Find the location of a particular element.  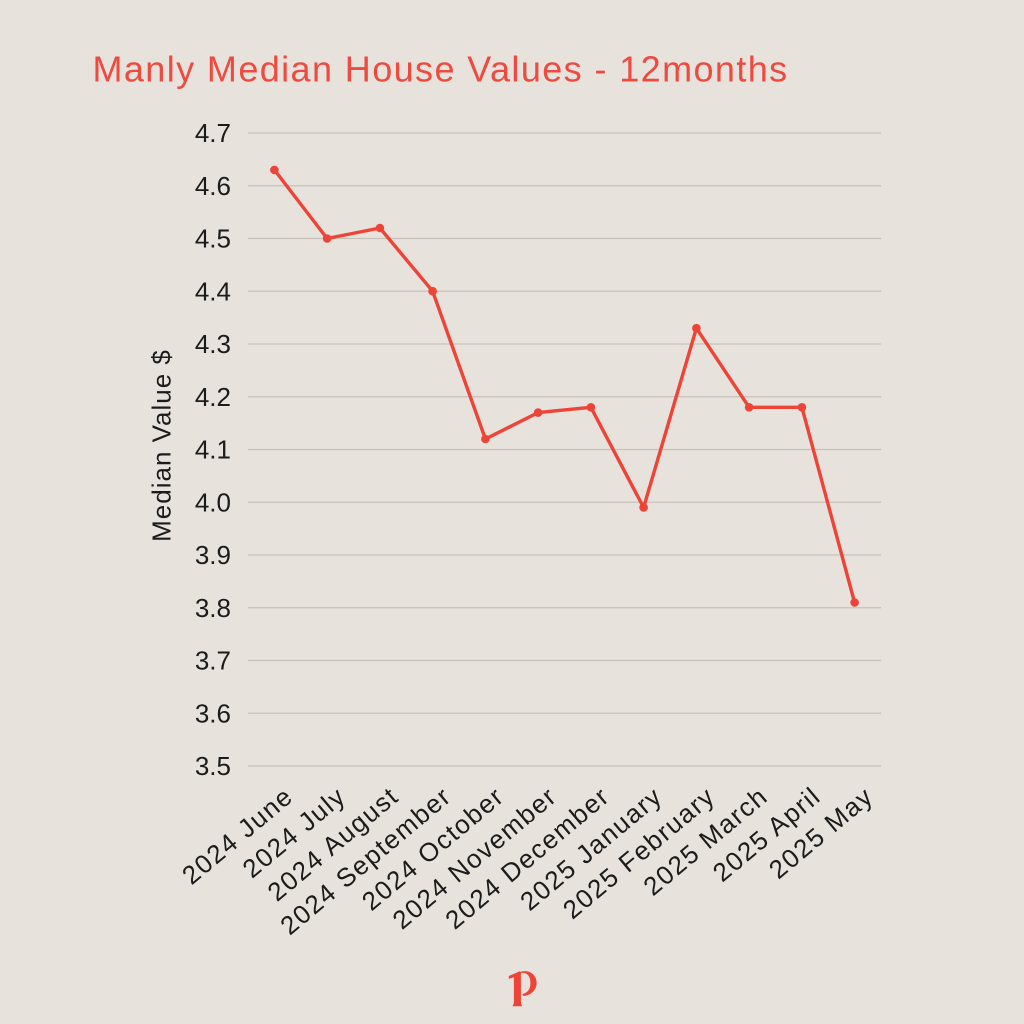

svg-text: 3.9 is located at coordinates (213, 555).